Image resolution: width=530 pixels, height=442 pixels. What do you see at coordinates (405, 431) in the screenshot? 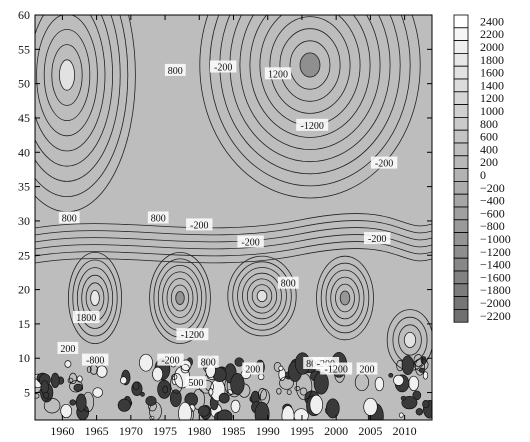
I see `x-tick-label: 2010` at bounding box center [405, 431].